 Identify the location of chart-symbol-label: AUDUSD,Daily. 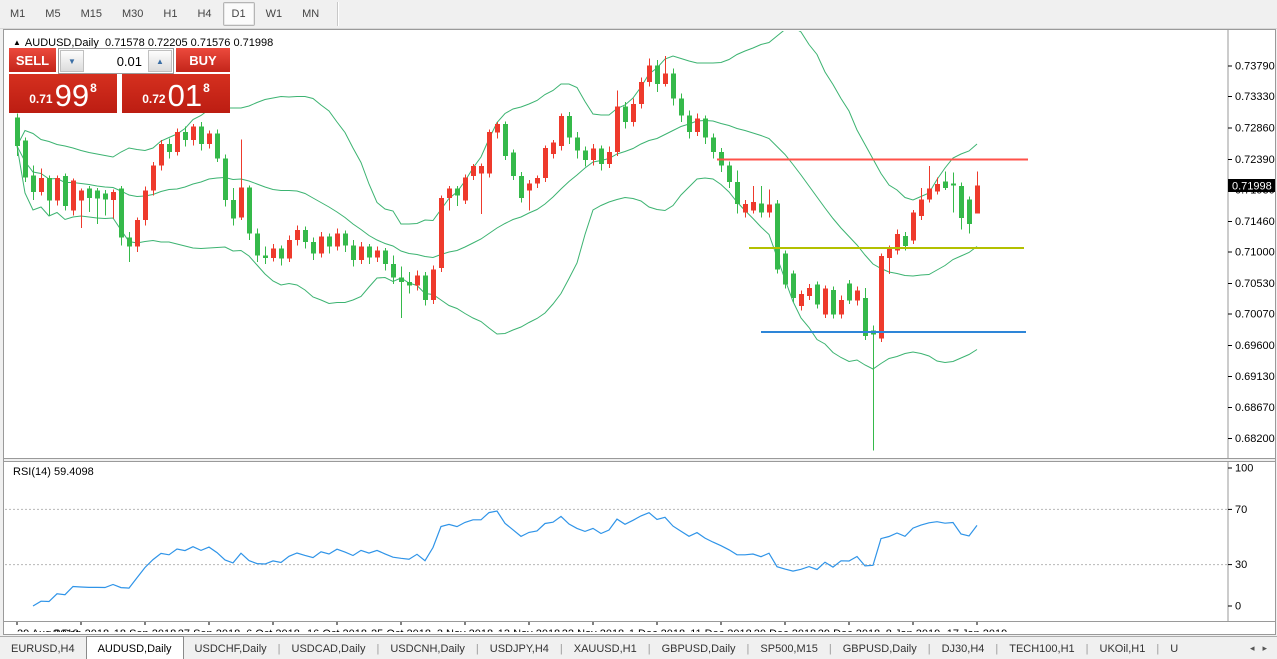
(61, 43).